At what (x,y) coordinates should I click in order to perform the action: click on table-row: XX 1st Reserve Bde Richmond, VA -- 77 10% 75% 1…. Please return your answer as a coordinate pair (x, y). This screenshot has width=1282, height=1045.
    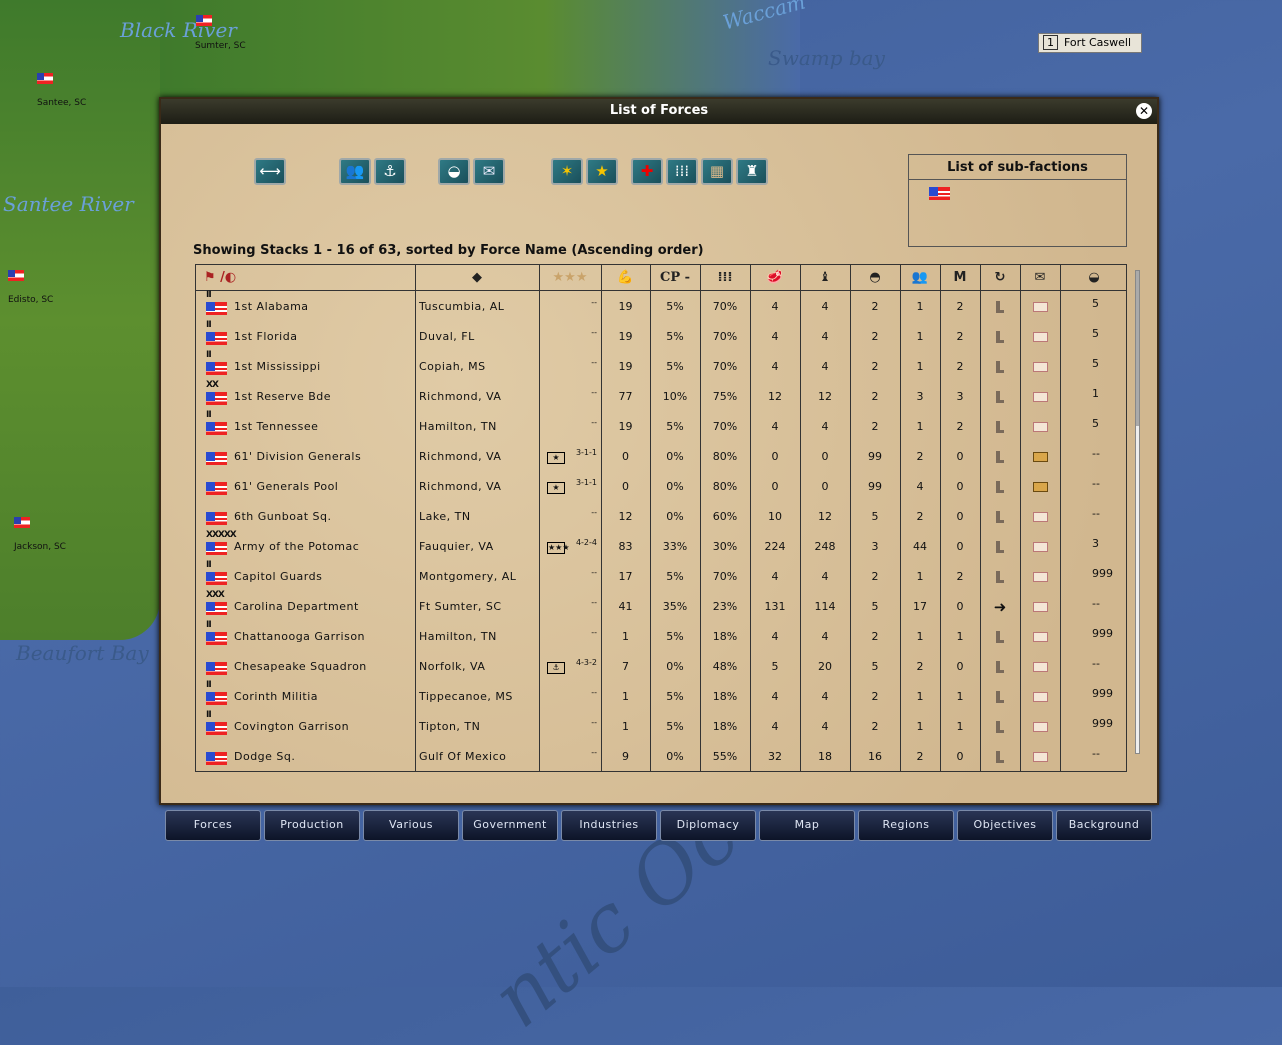
    Looking at the image, I should click on (661, 396).